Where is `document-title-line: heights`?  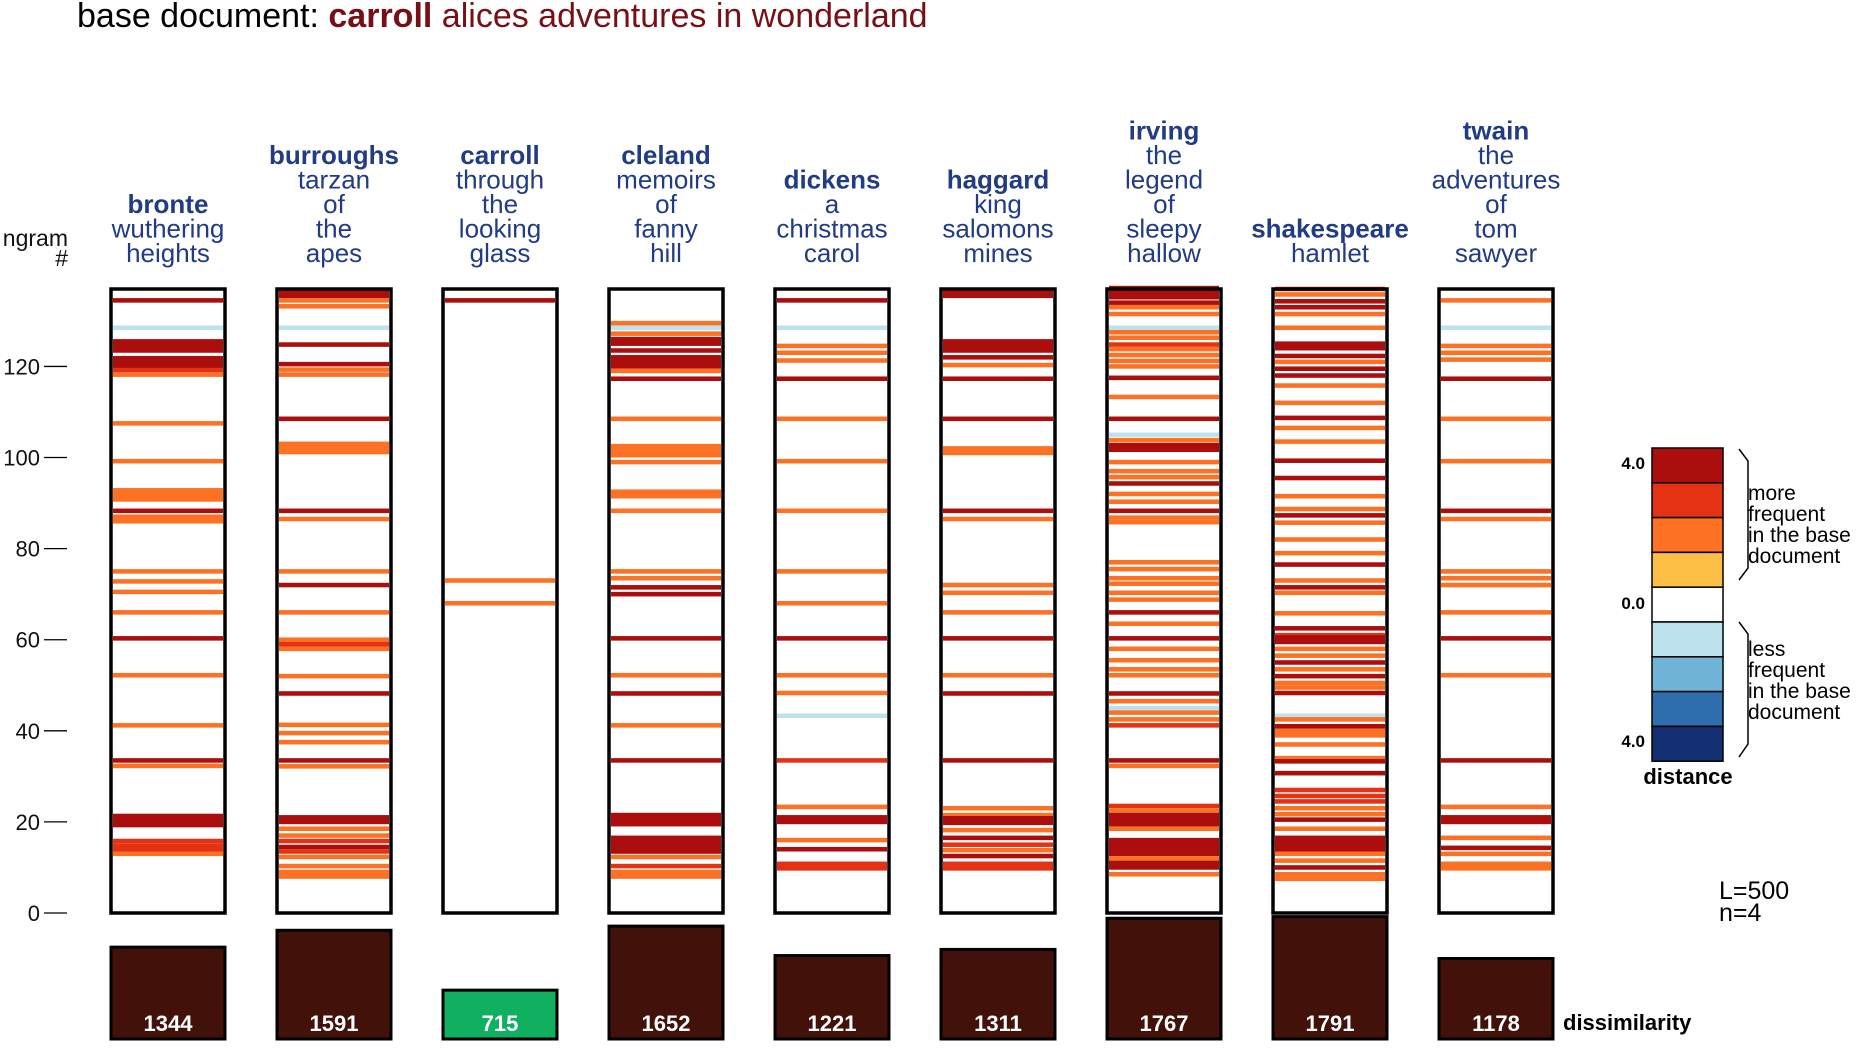
document-title-line: heights is located at coordinates (168, 253).